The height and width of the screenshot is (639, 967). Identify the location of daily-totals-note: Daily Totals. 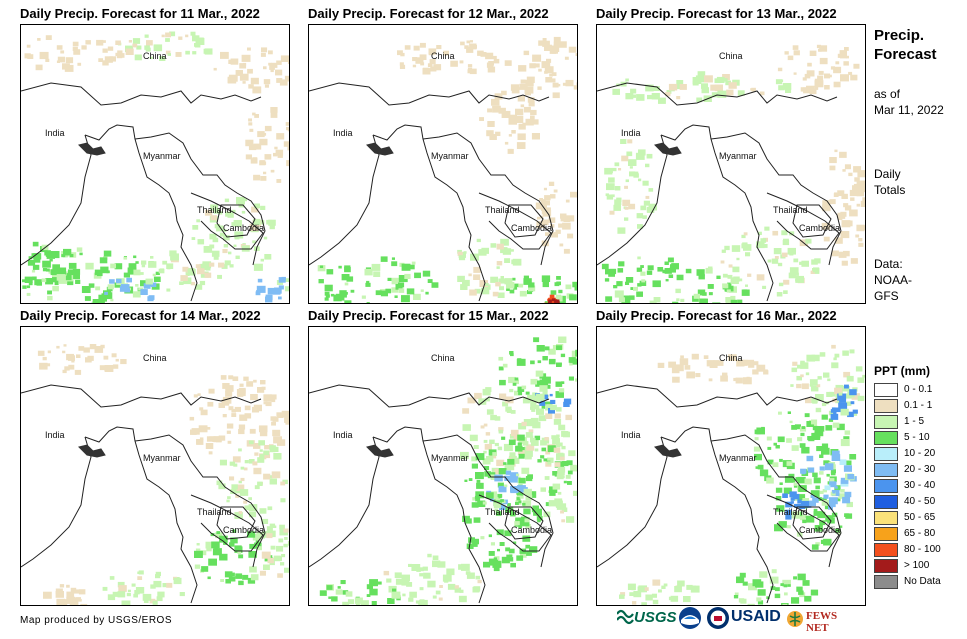
(889, 182).